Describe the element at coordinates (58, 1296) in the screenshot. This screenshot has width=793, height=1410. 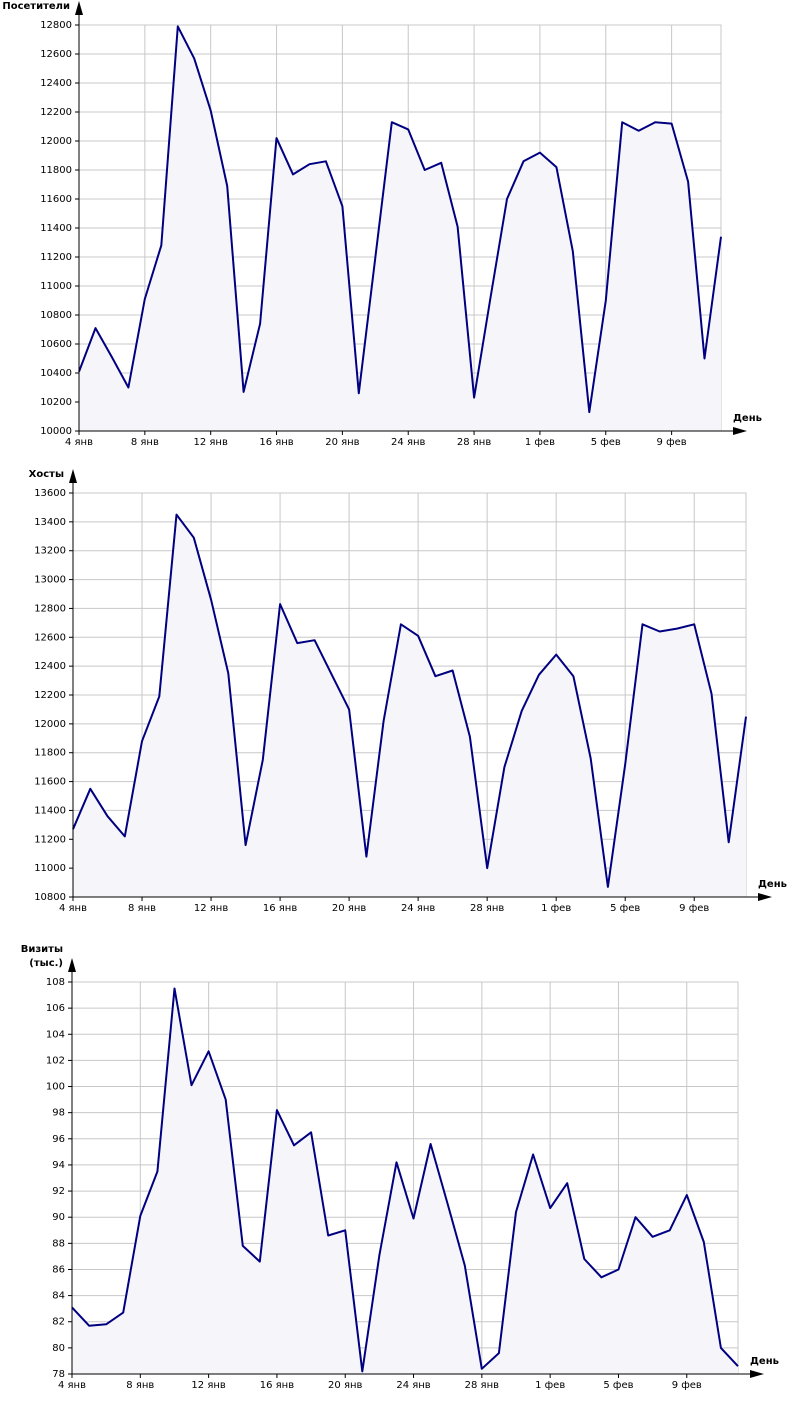
I see `y-tick-label: 84` at that location.